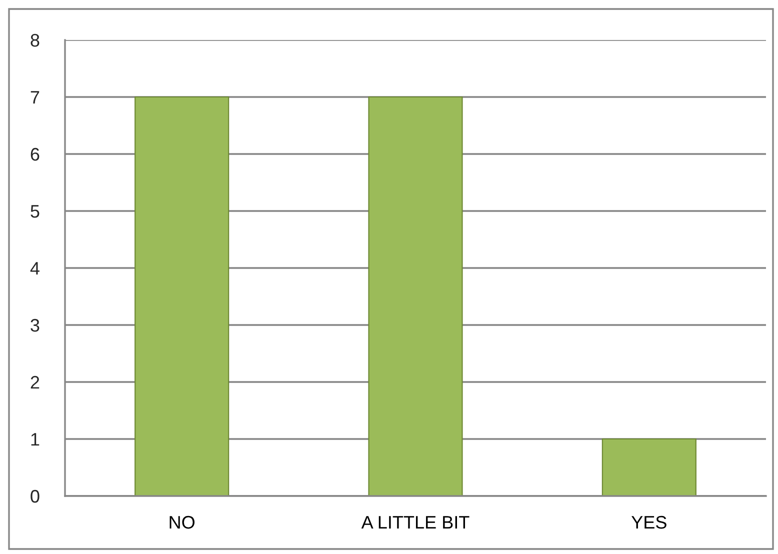  What do you see at coordinates (182, 522) in the screenshot?
I see `x-tick-label: NO` at bounding box center [182, 522].